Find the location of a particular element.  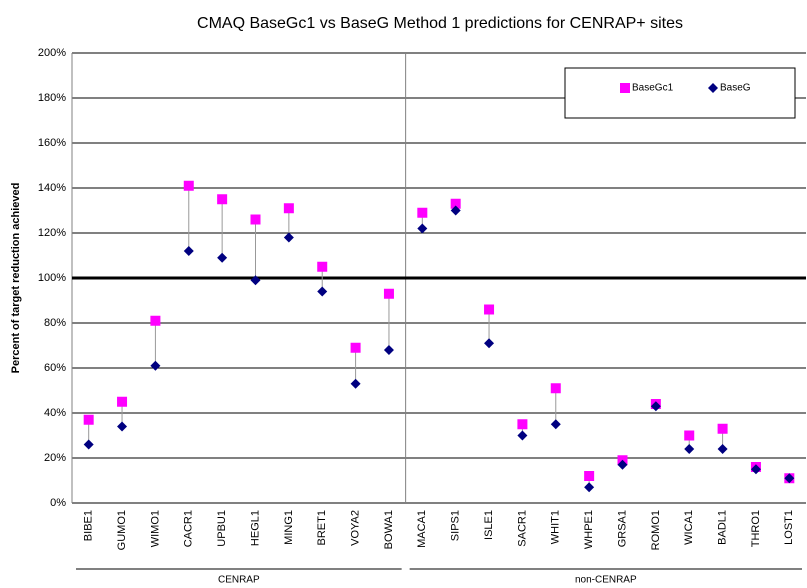

y-tick-label: 140% is located at coordinates (52, 188).